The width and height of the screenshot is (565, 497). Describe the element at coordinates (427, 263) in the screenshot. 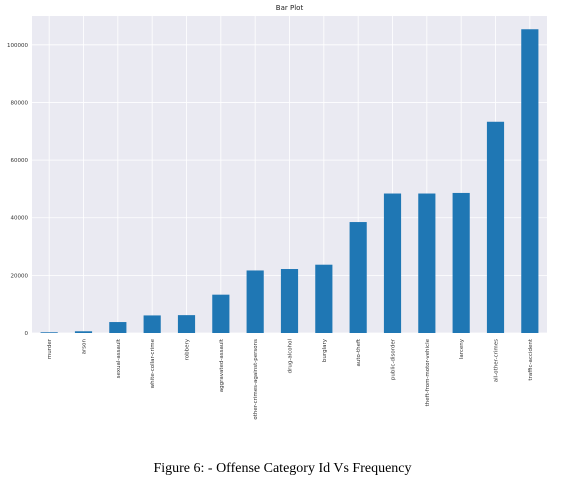

I see `bar-theft-from-motor-vehicle` at that location.